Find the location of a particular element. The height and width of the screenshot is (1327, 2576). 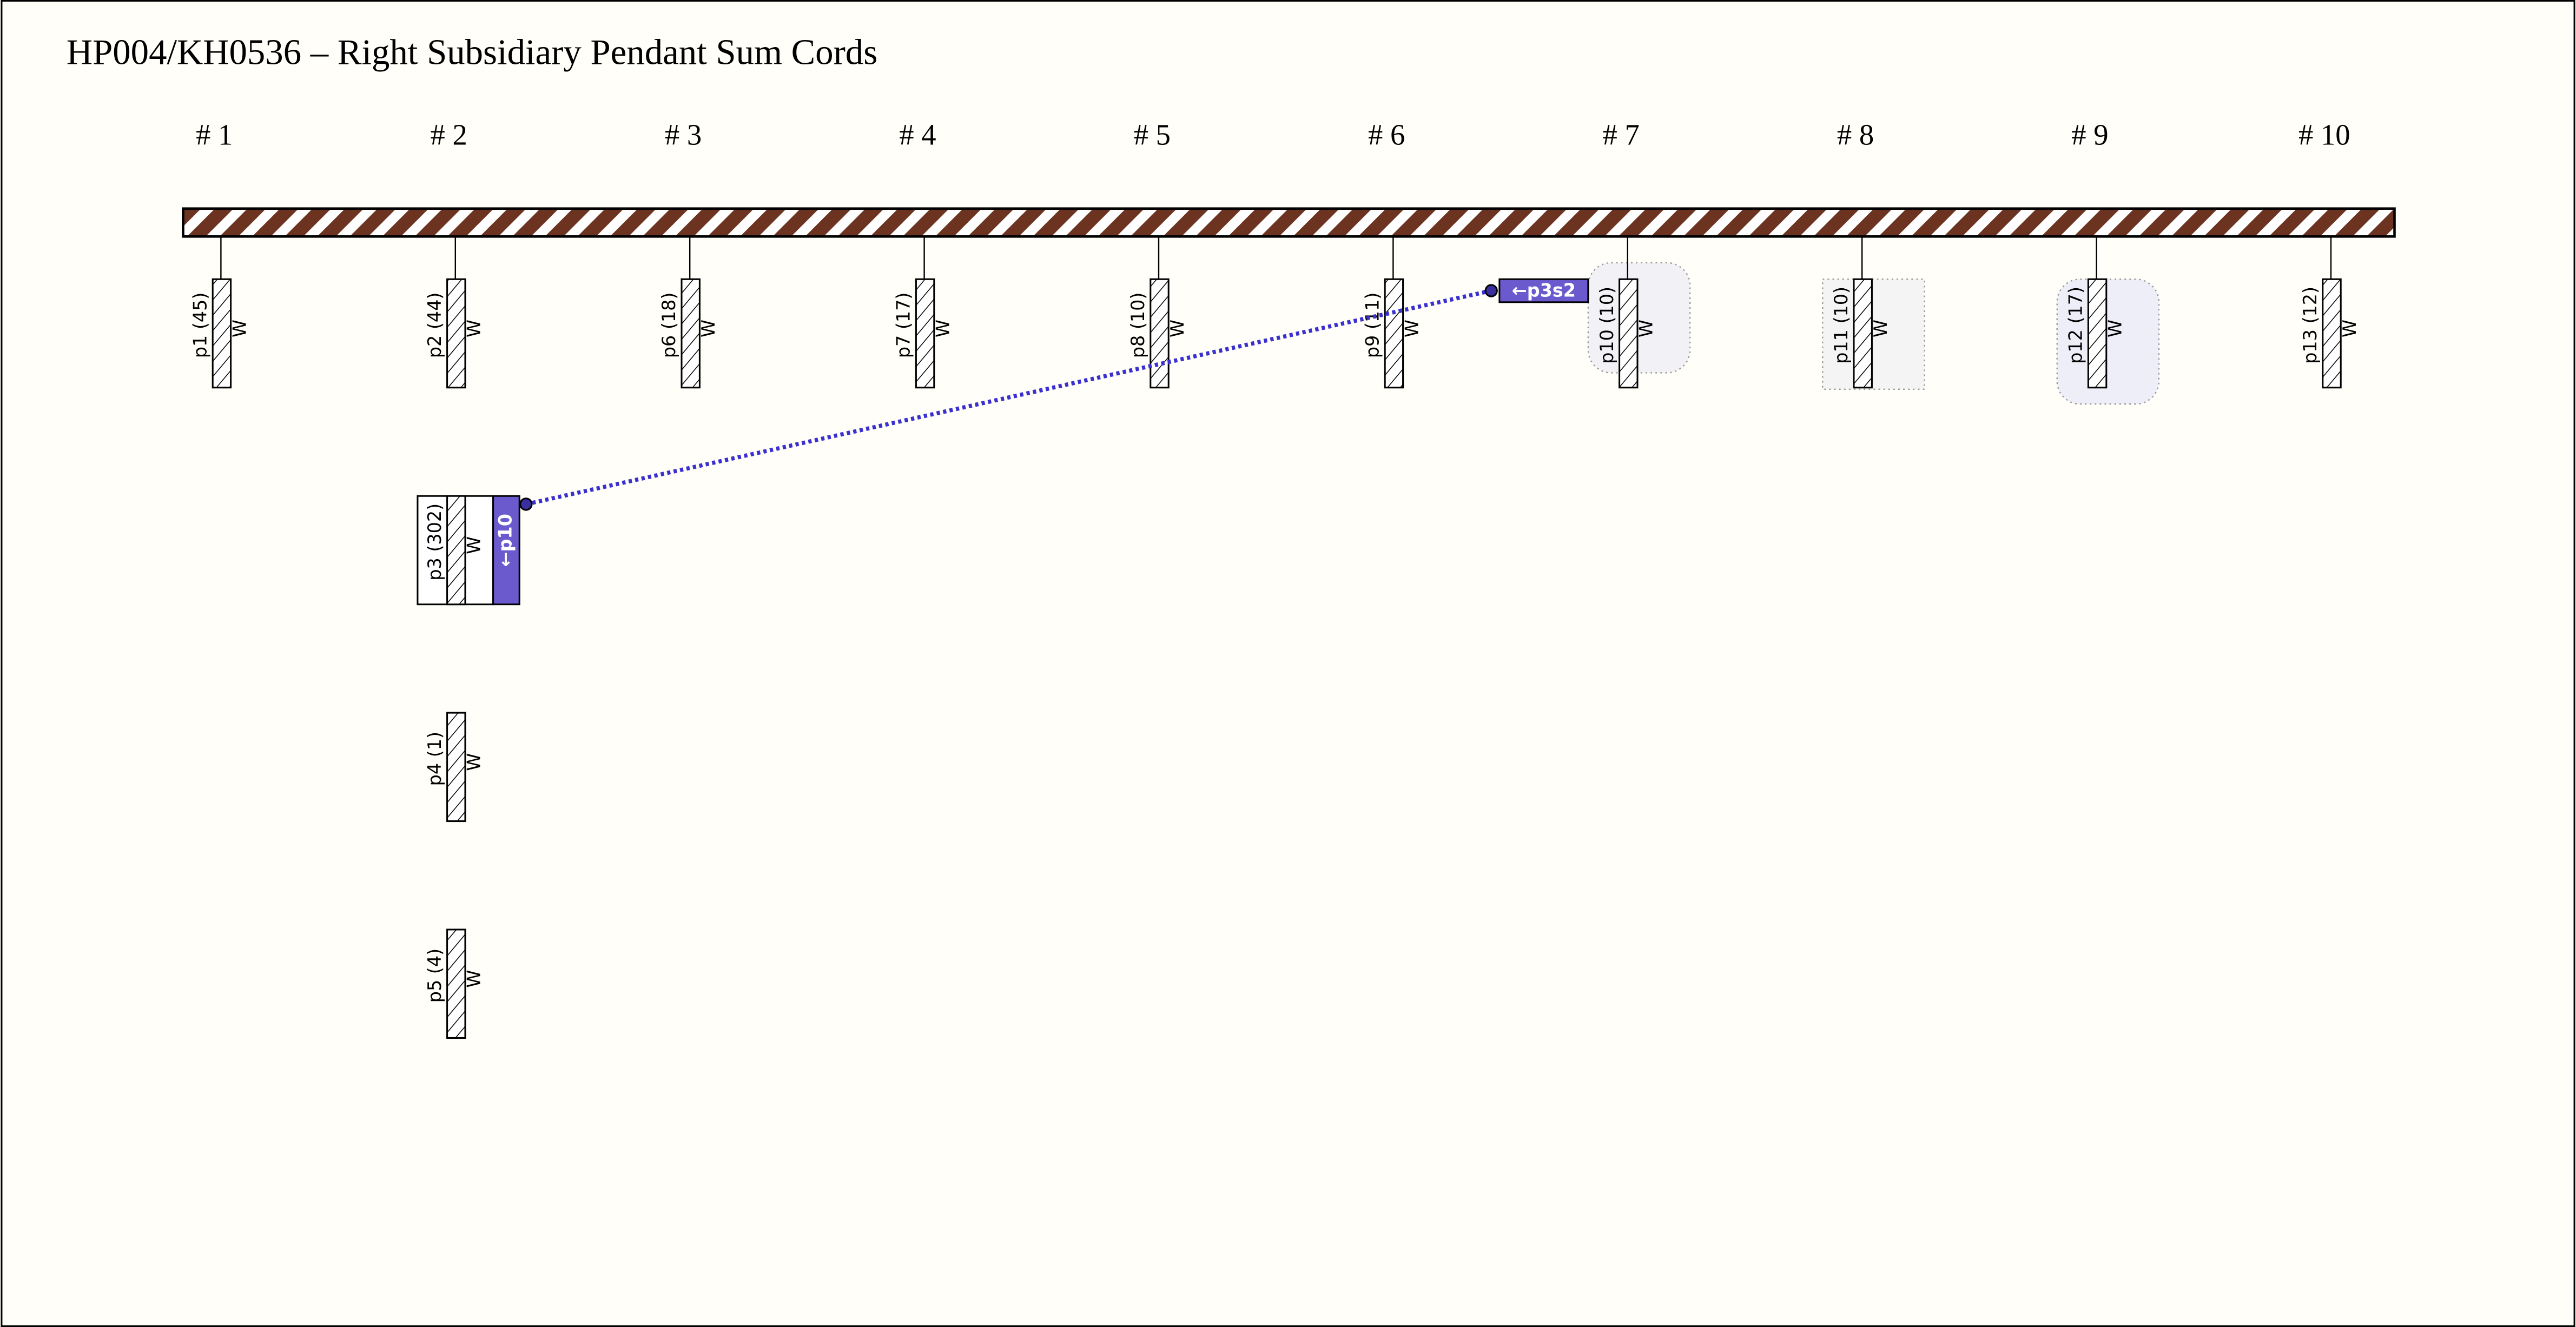

pendant-cord: p4 (1) W is located at coordinates (454, 767).